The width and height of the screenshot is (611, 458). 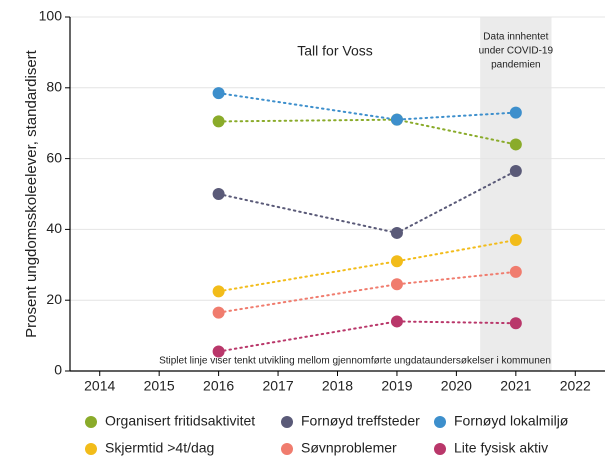 What do you see at coordinates (337, 386) in the screenshot?
I see `x-tick-label: 2018` at bounding box center [337, 386].